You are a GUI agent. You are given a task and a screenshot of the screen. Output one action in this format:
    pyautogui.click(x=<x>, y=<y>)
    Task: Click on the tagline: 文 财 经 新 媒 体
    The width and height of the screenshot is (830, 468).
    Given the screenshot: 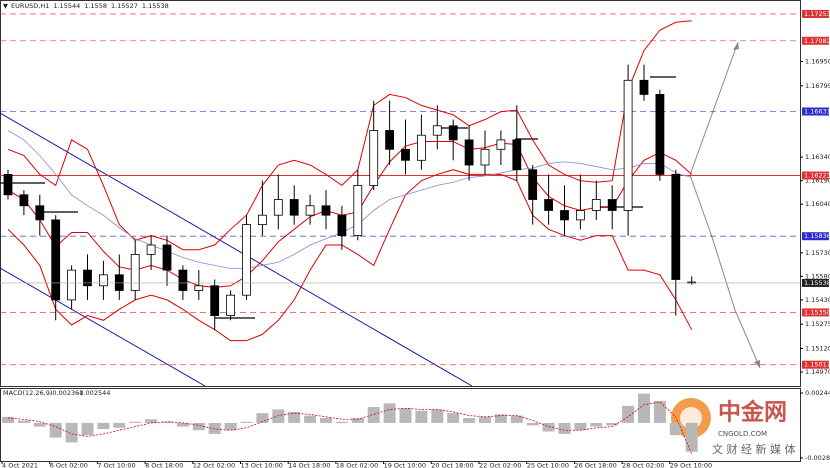 What is the action you would take?
    pyautogui.click(x=753, y=449)
    